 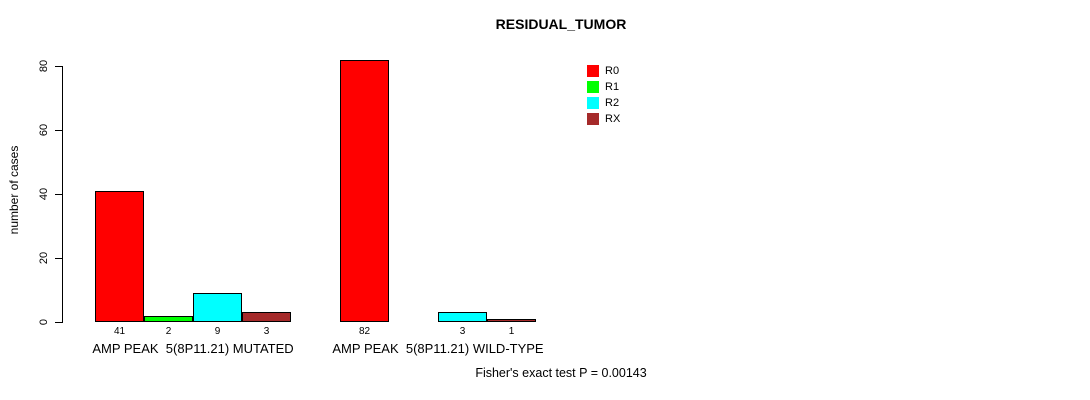 I want to click on y-axis-line, so click(x=62, y=194).